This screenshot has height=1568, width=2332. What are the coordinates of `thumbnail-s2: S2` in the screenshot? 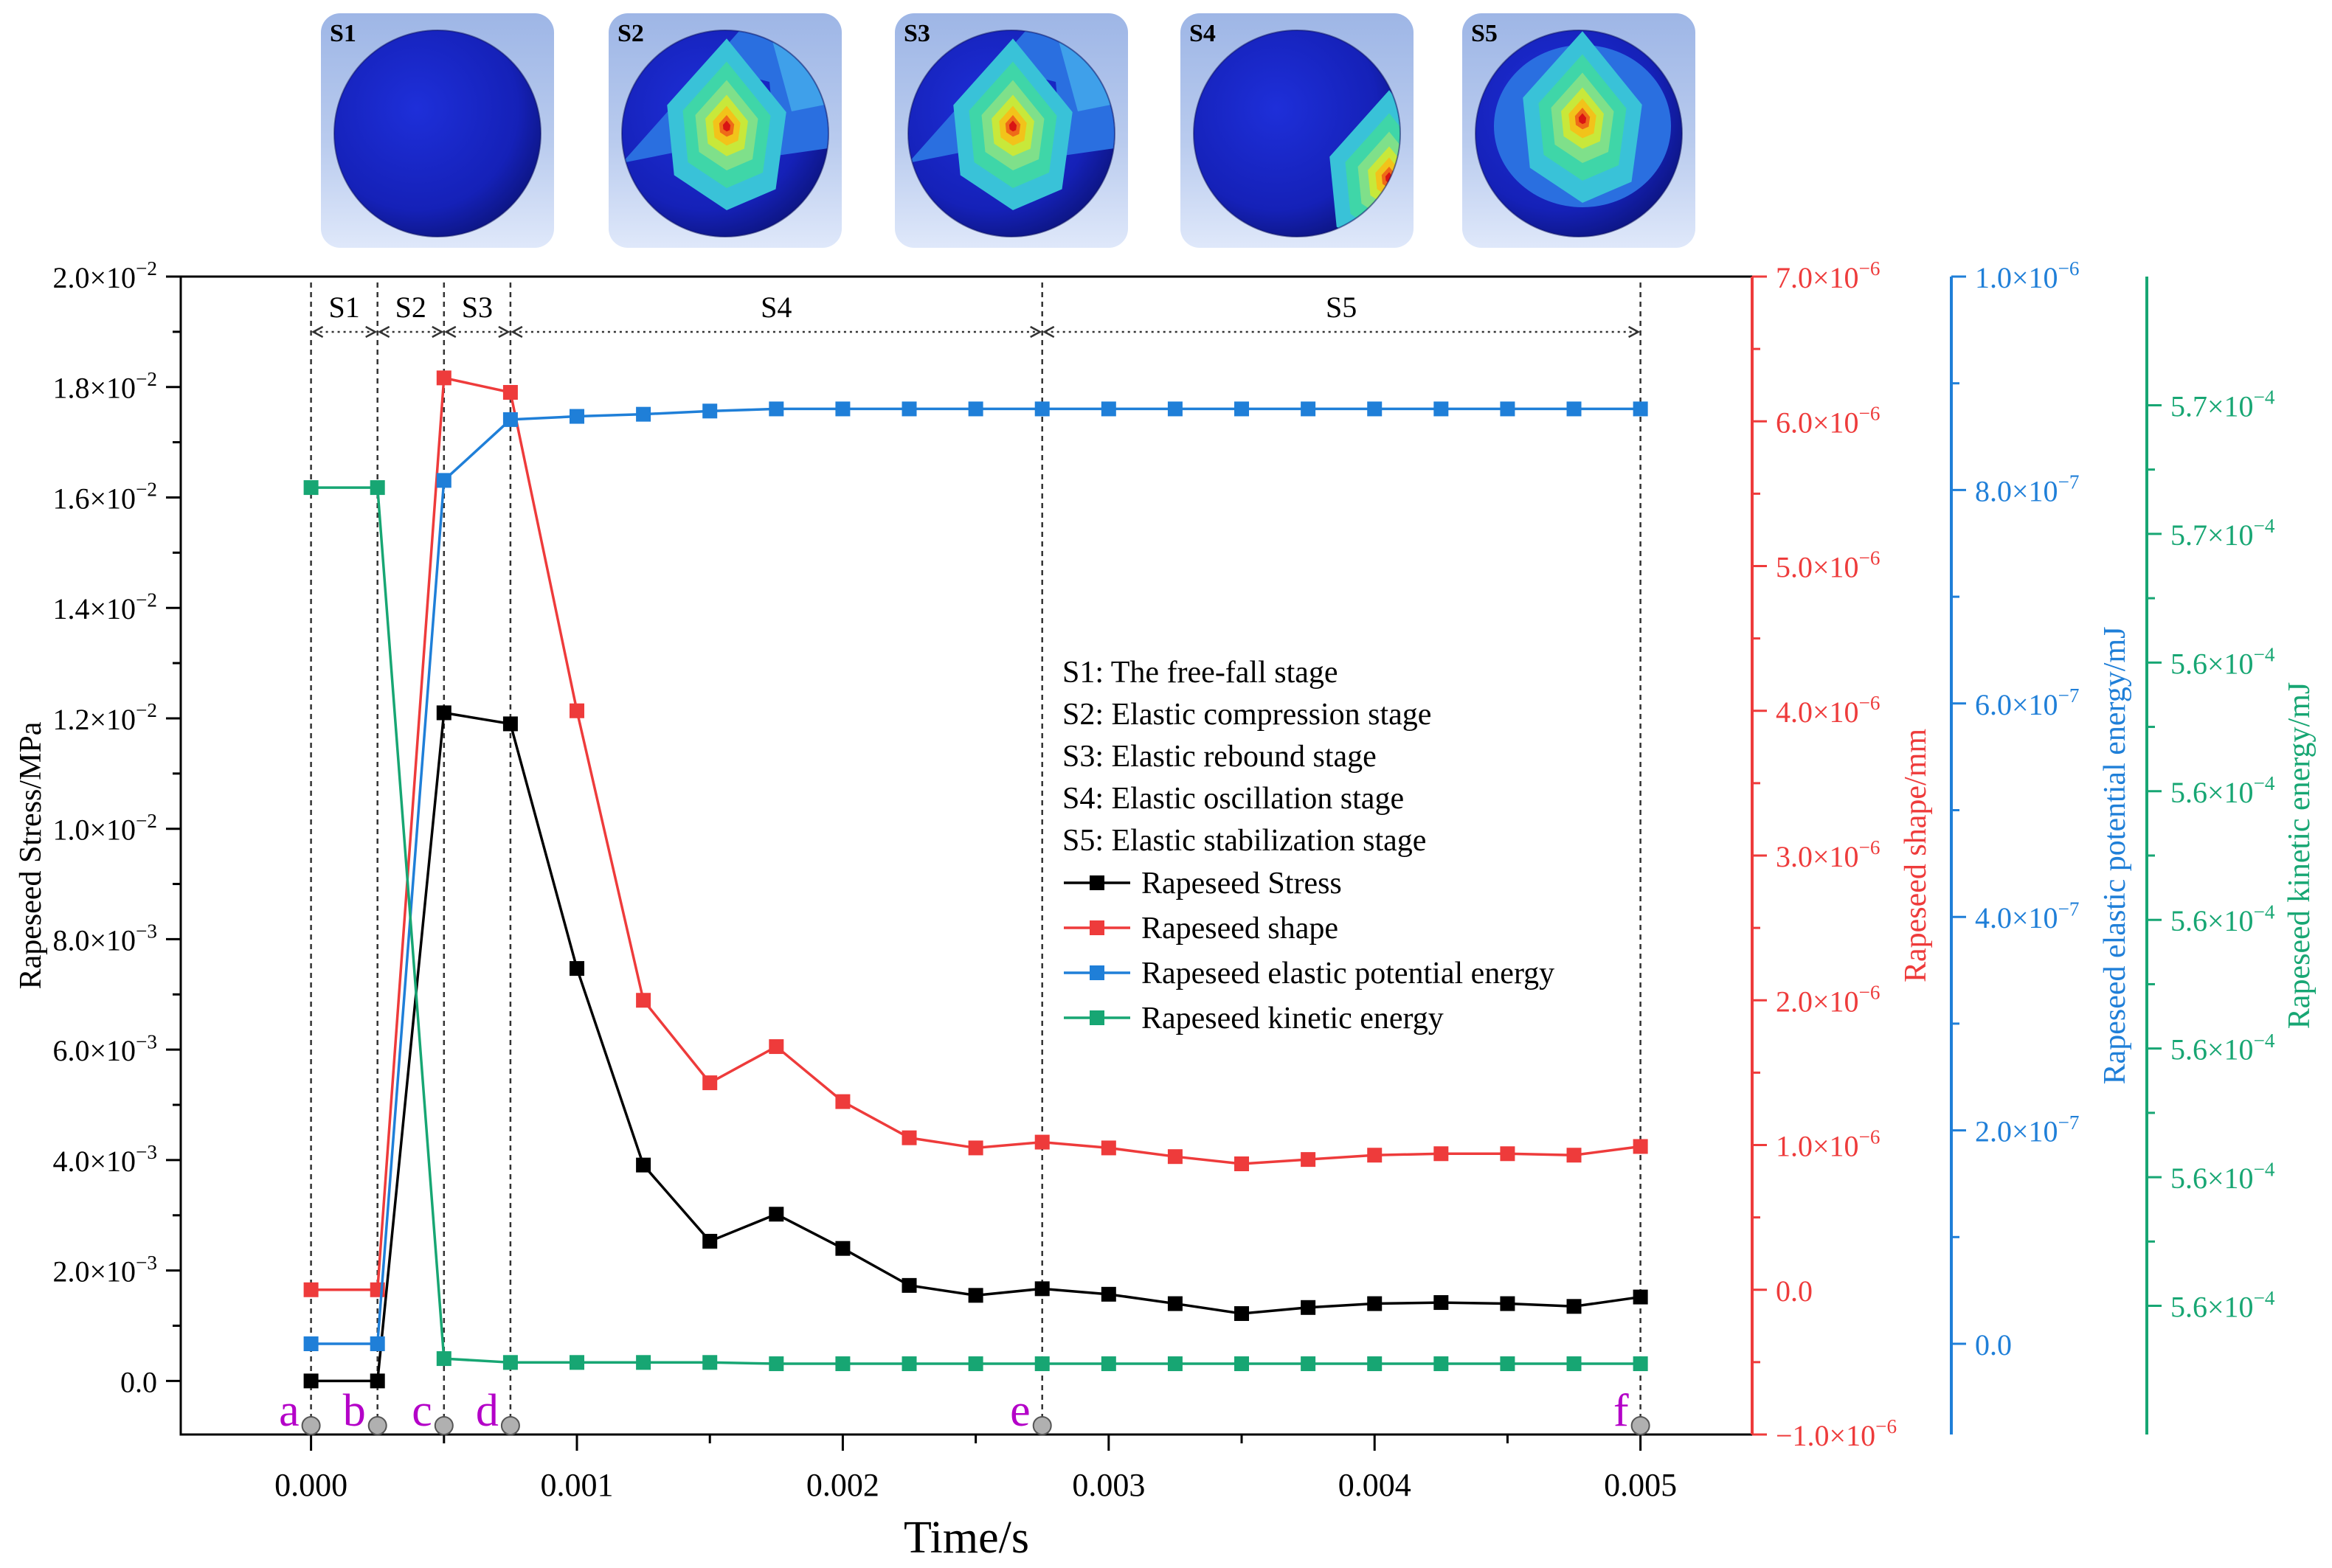 It's located at (726, 130).